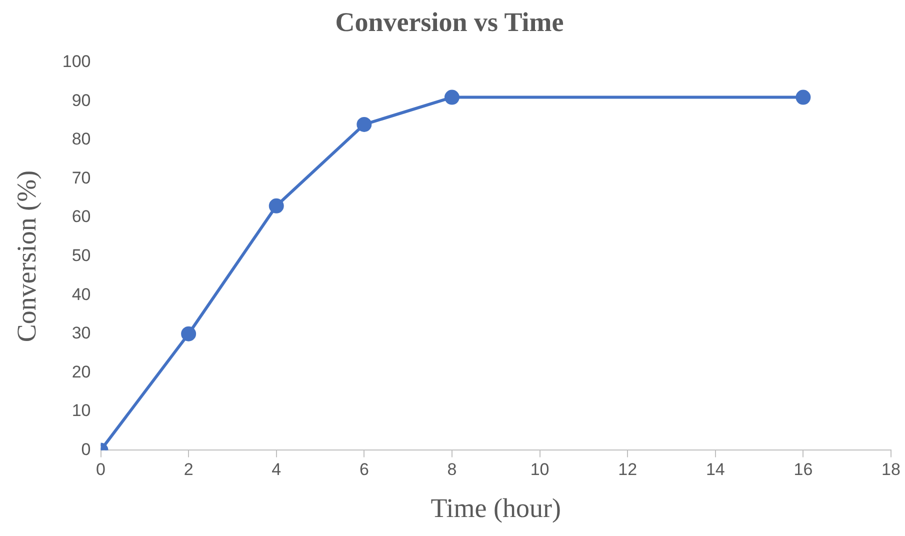 The height and width of the screenshot is (536, 905). I want to click on x-tick-label: 0, so click(101, 470).